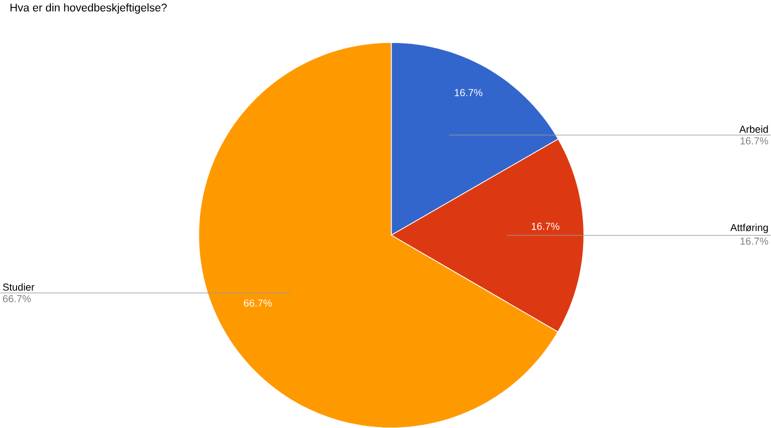  I want to click on slice-label: Arbeid, so click(753, 129).